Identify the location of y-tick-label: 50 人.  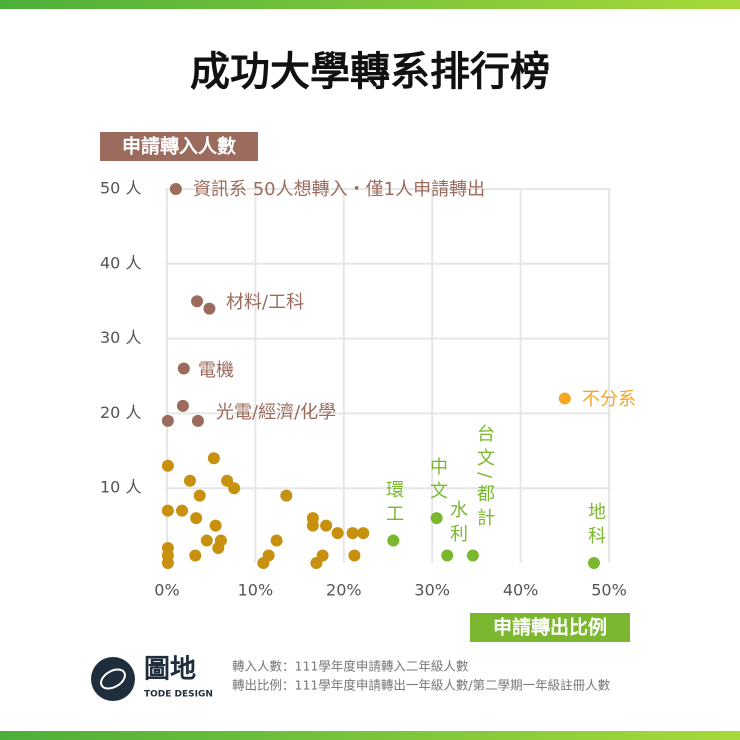
(120, 188).